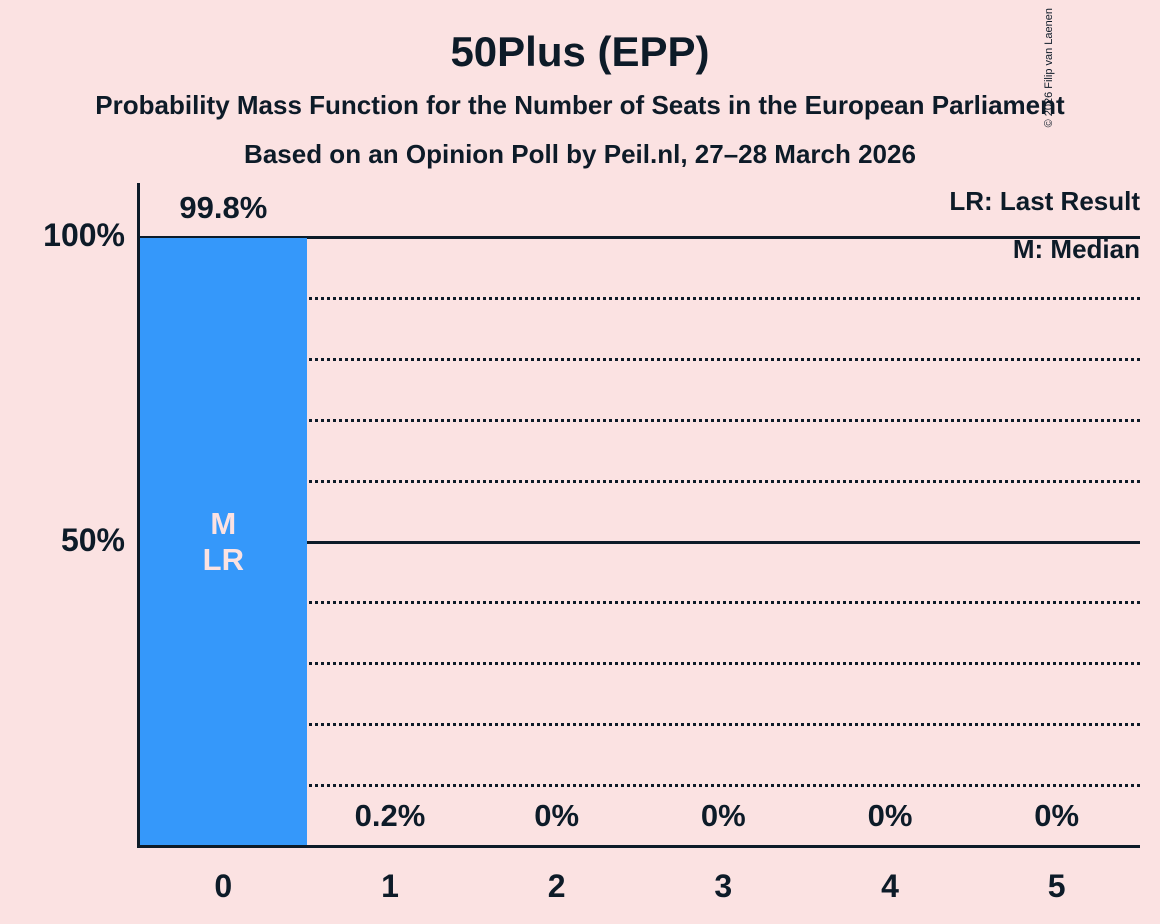  What do you see at coordinates (723, 815) in the screenshot?
I see `bar-value-label-3: 0%` at bounding box center [723, 815].